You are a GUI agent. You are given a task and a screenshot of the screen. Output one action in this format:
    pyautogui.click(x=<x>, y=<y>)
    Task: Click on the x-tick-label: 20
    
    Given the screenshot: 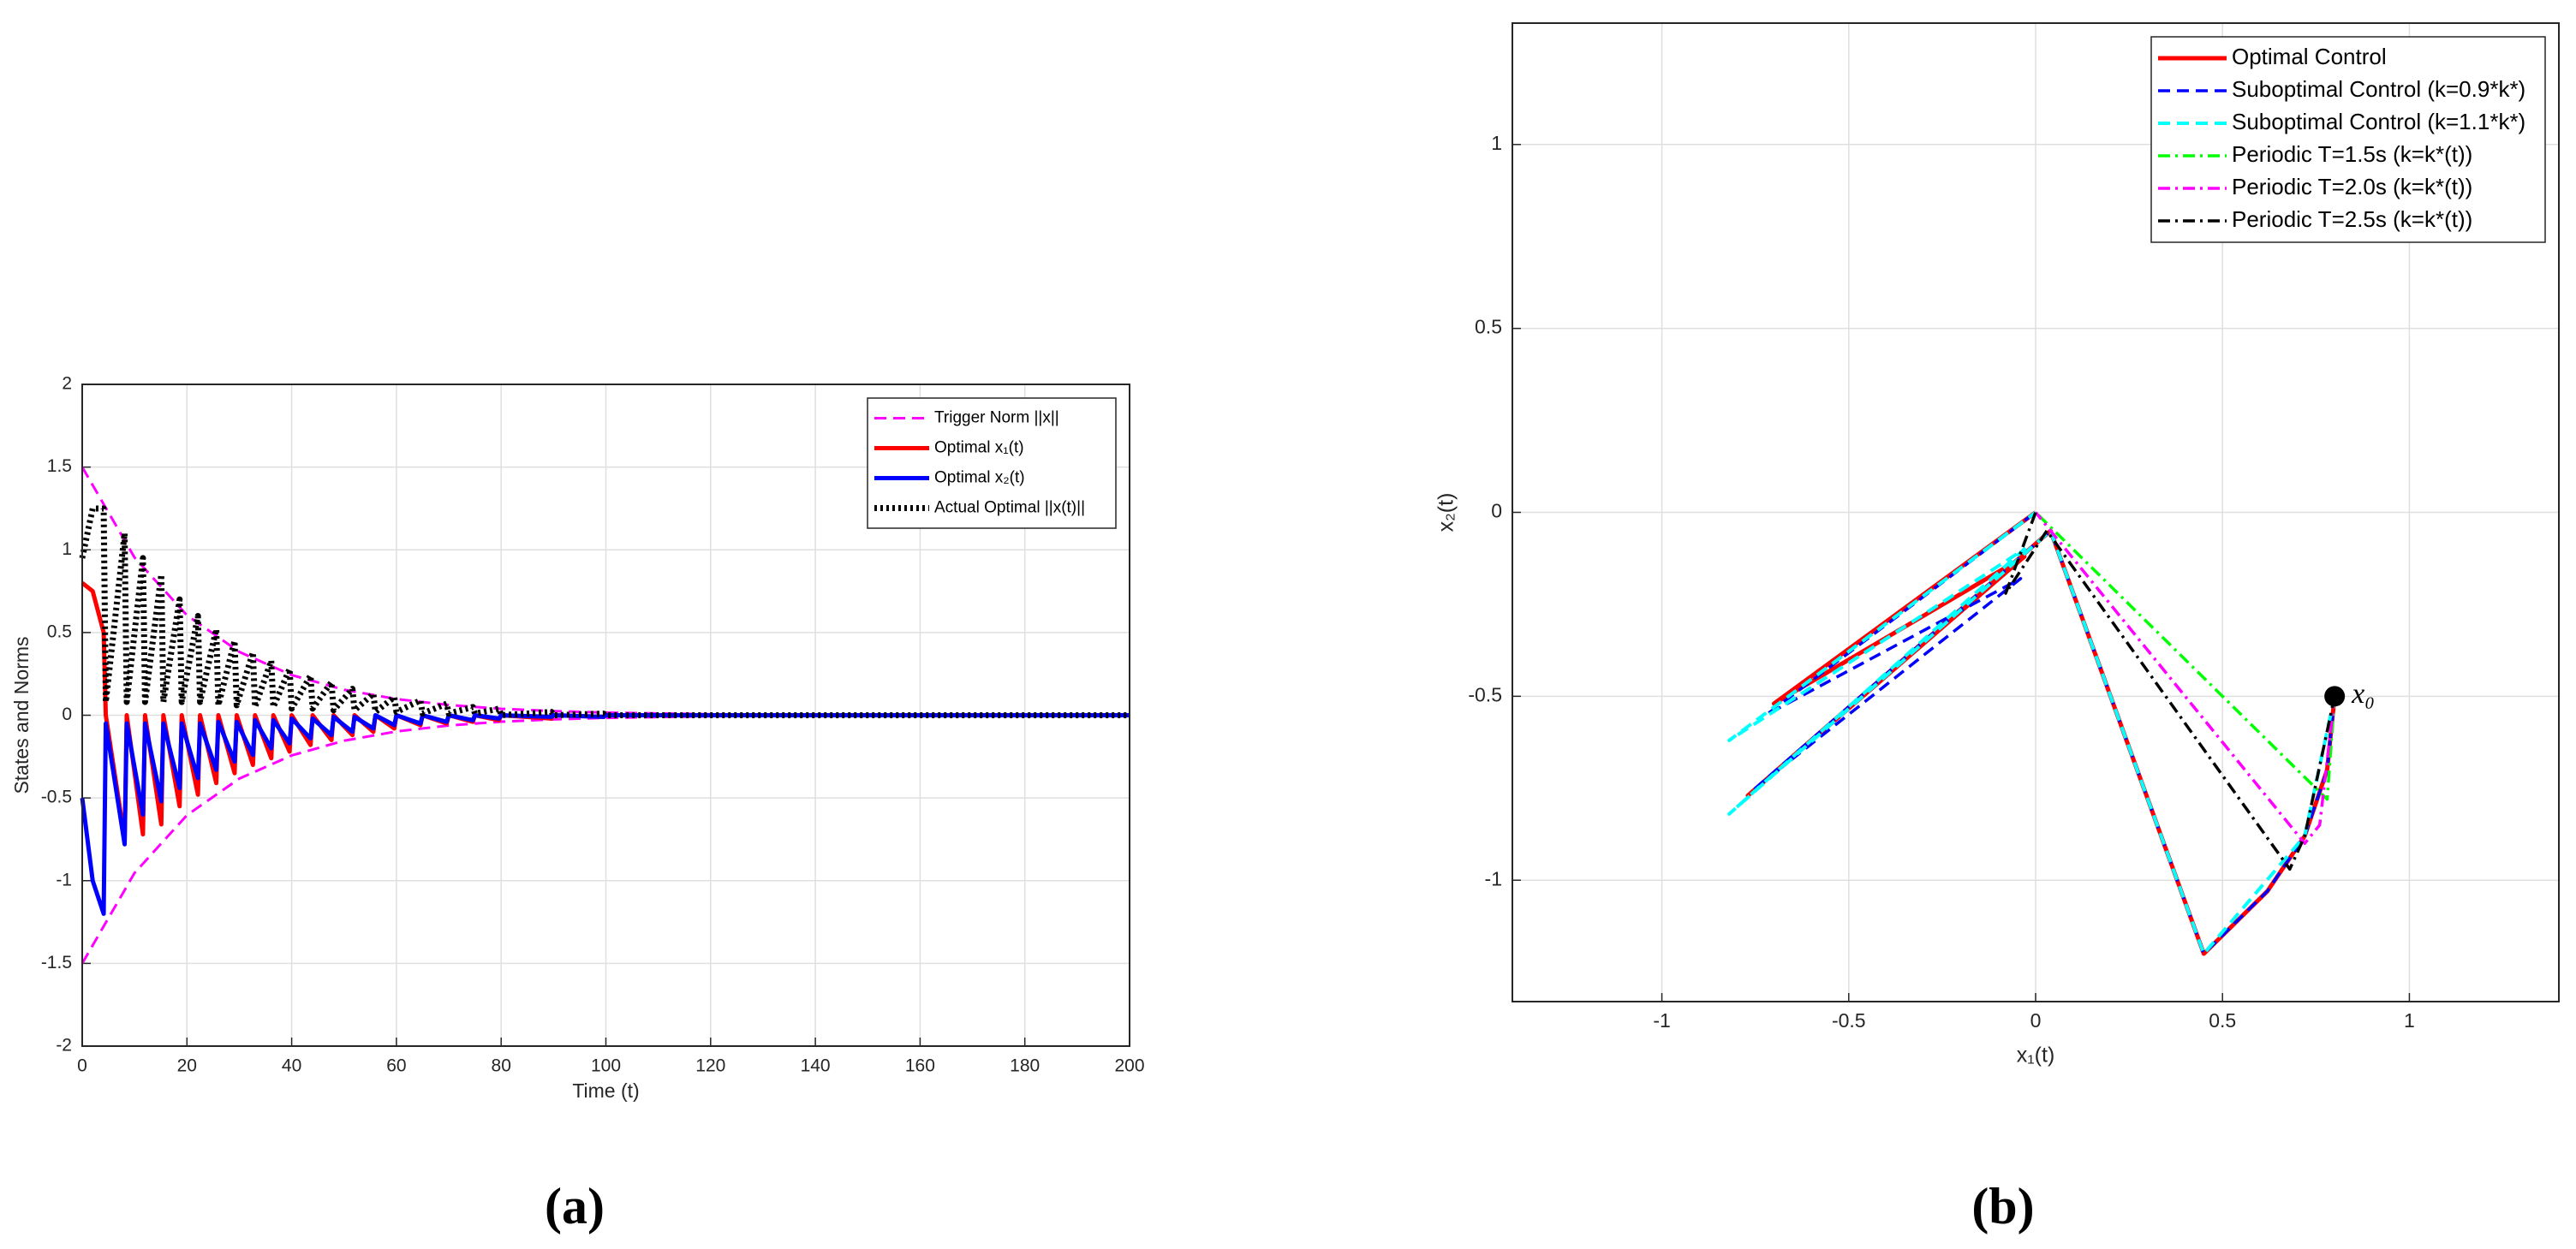 What is the action you would take?
    pyautogui.click(x=187, y=1066)
    